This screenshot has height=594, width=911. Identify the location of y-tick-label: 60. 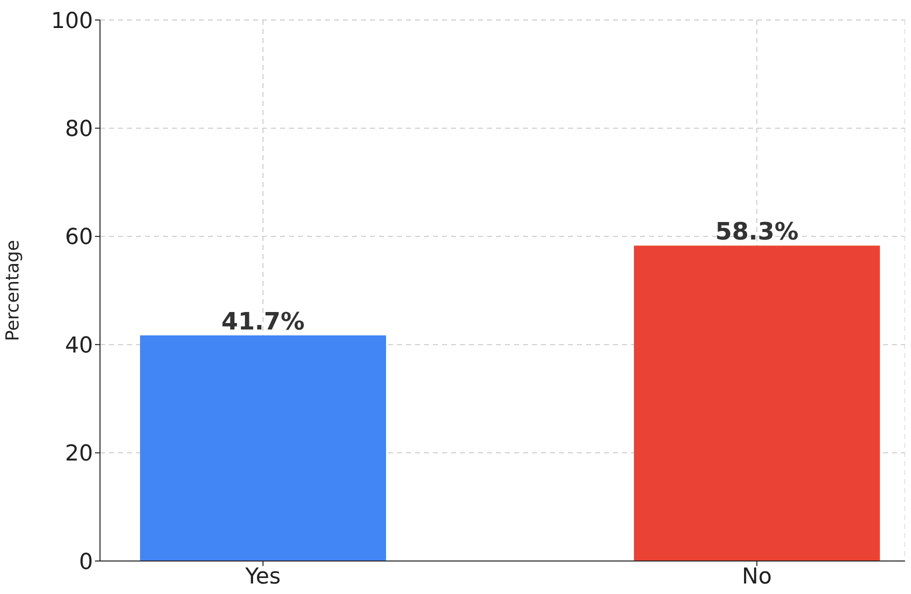
(79, 237).